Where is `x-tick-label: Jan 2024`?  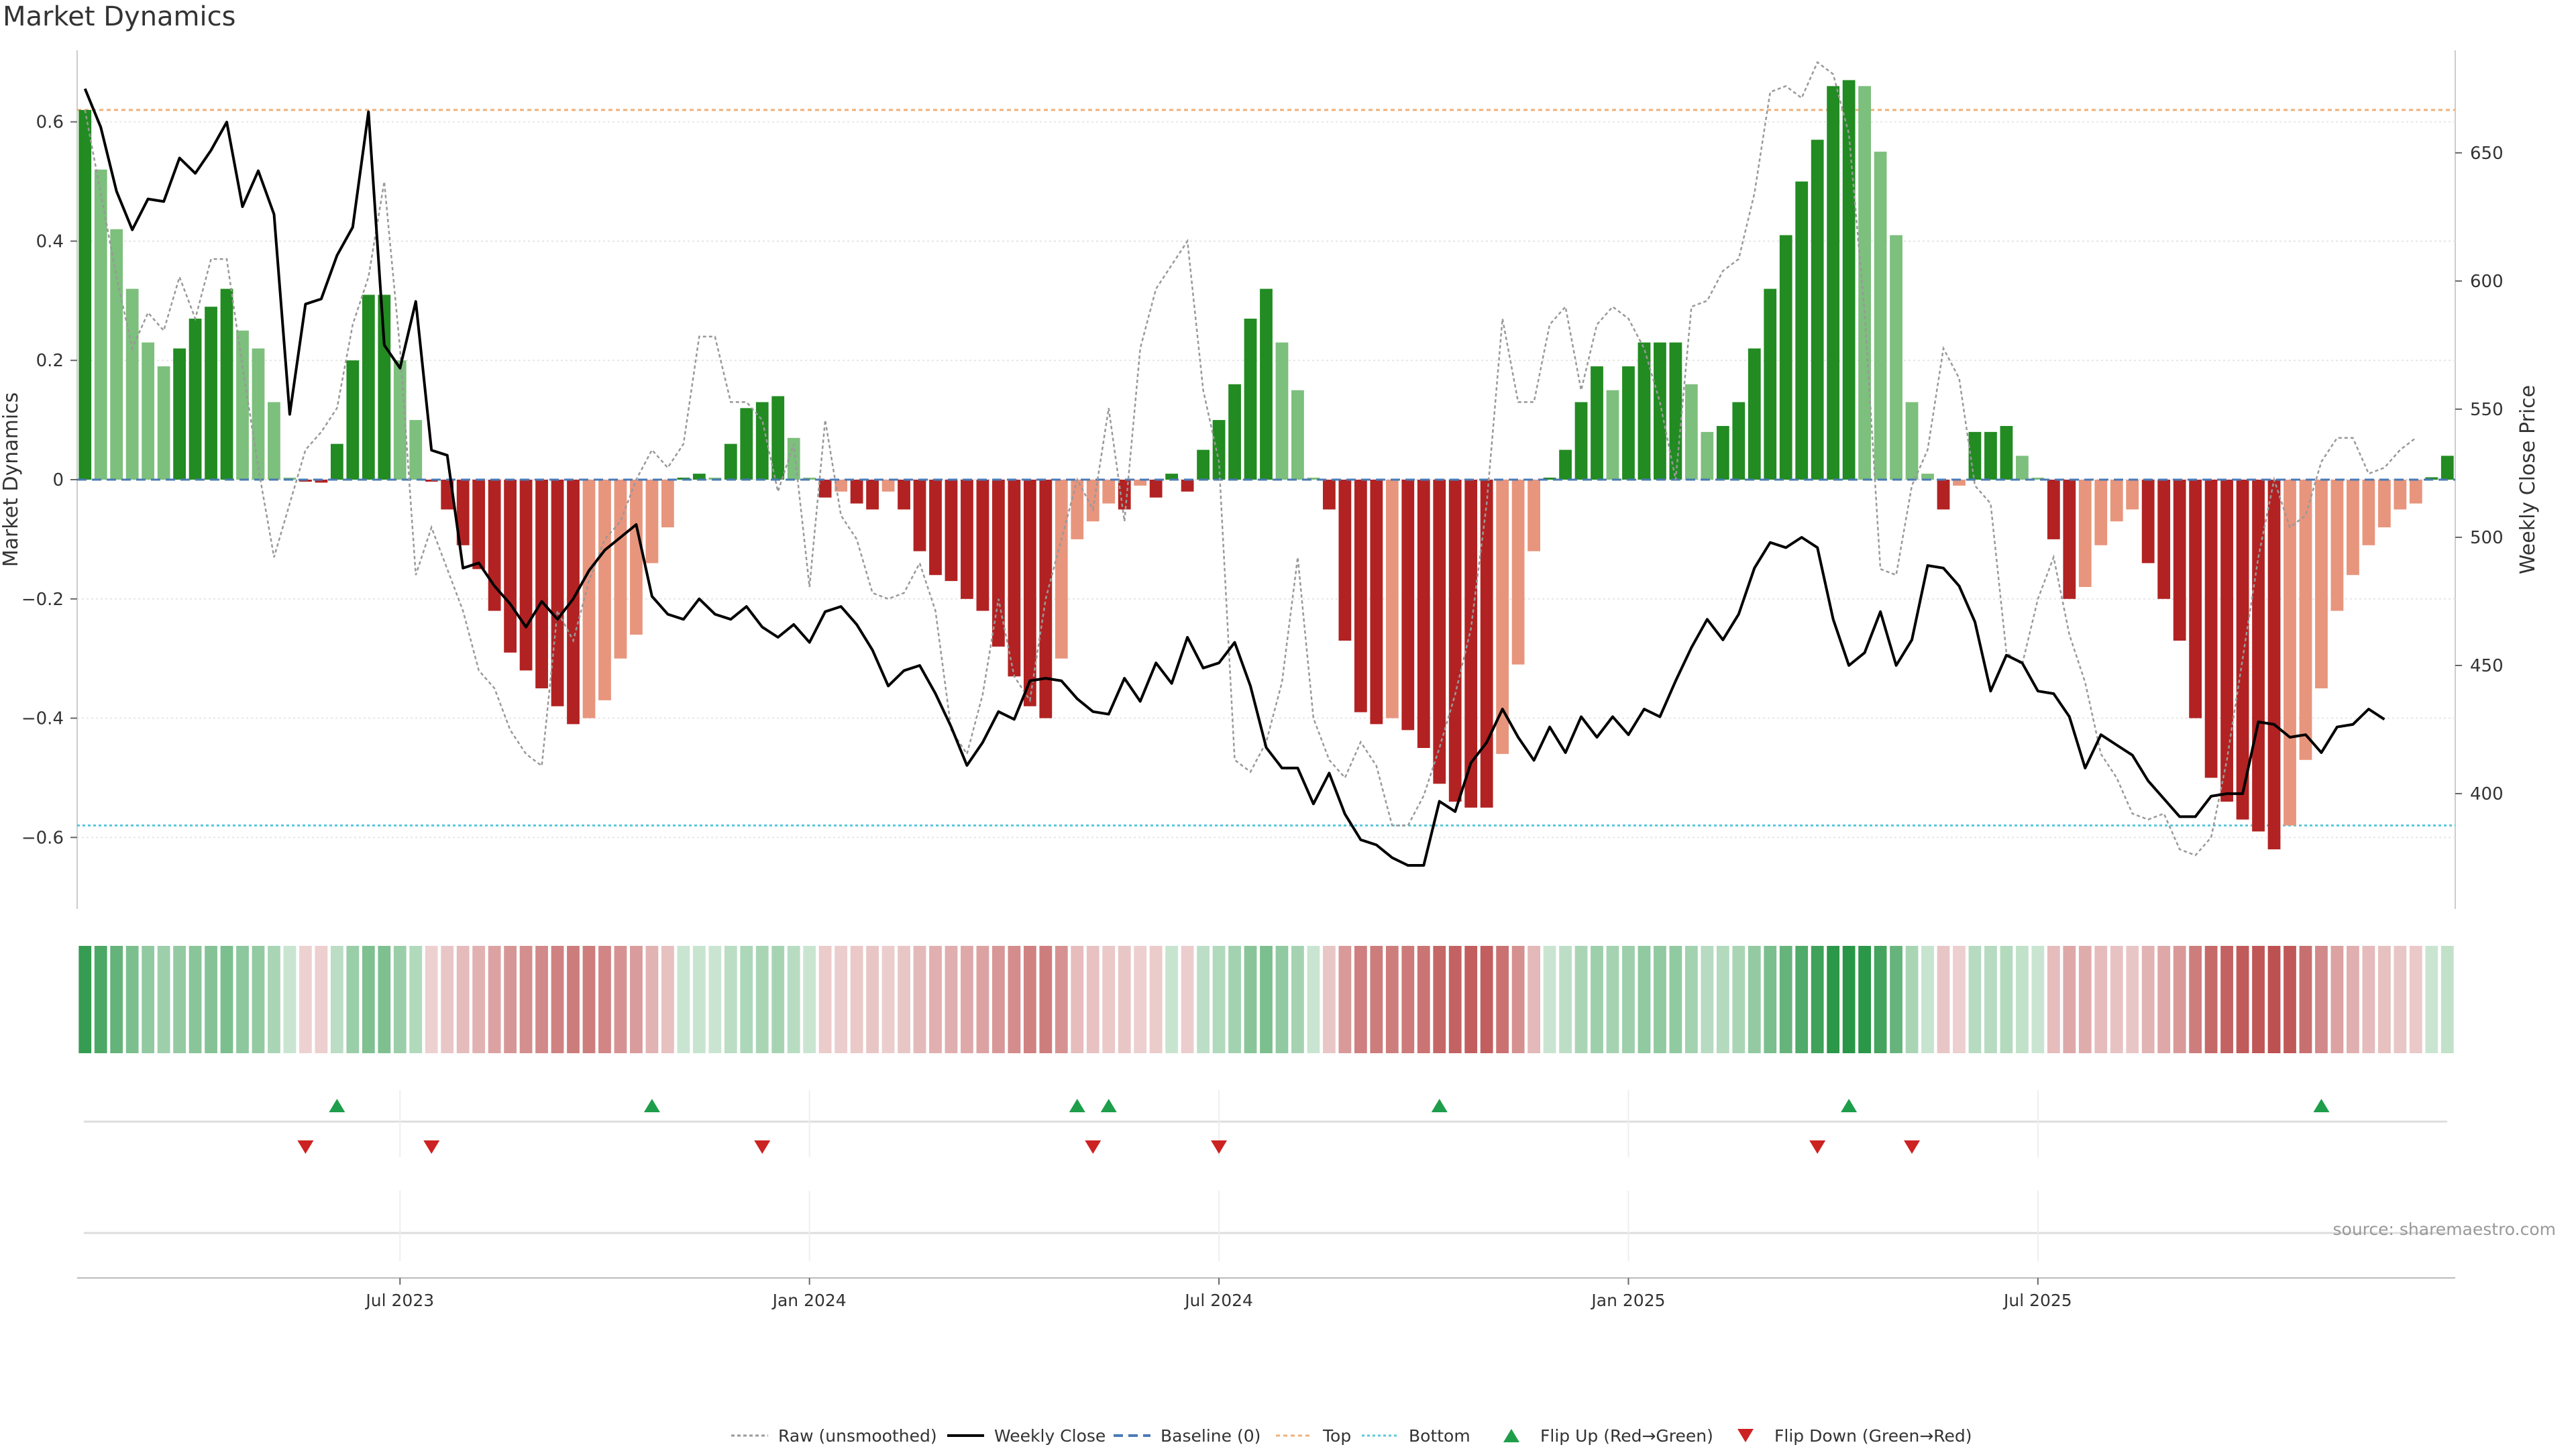 x-tick-label: Jan 2024 is located at coordinates (809, 1300).